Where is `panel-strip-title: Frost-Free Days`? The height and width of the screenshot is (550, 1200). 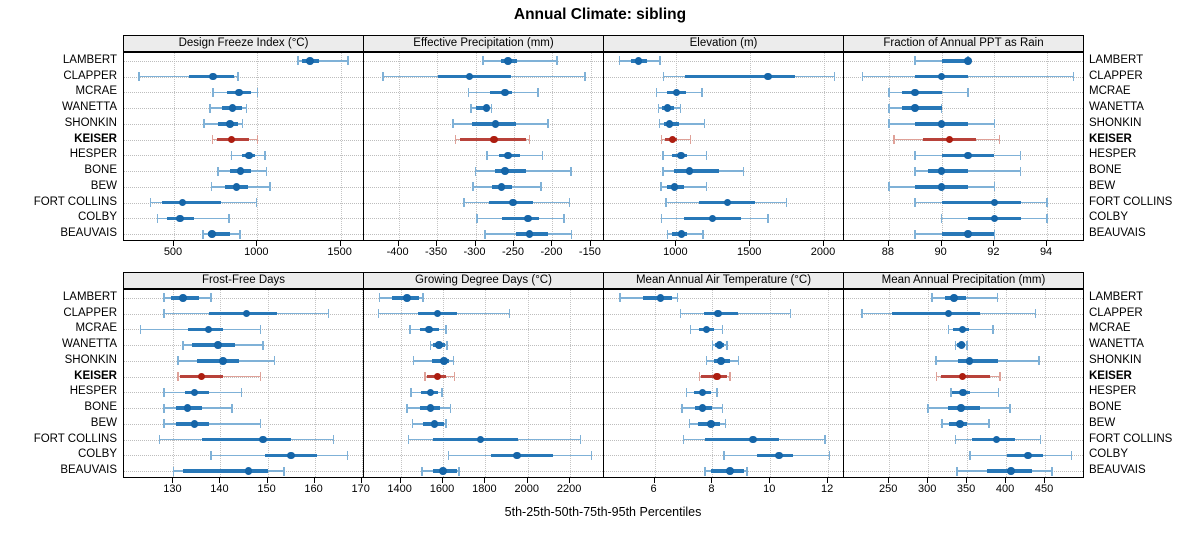
panel-strip-title: Frost-Free Days is located at coordinates (243, 280).